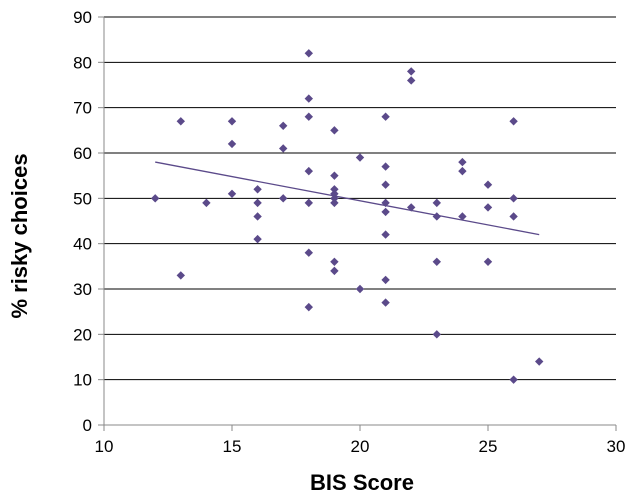 This screenshot has width=629, height=497. I want to click on y-tick-label-60: 60, so click(82, 153).